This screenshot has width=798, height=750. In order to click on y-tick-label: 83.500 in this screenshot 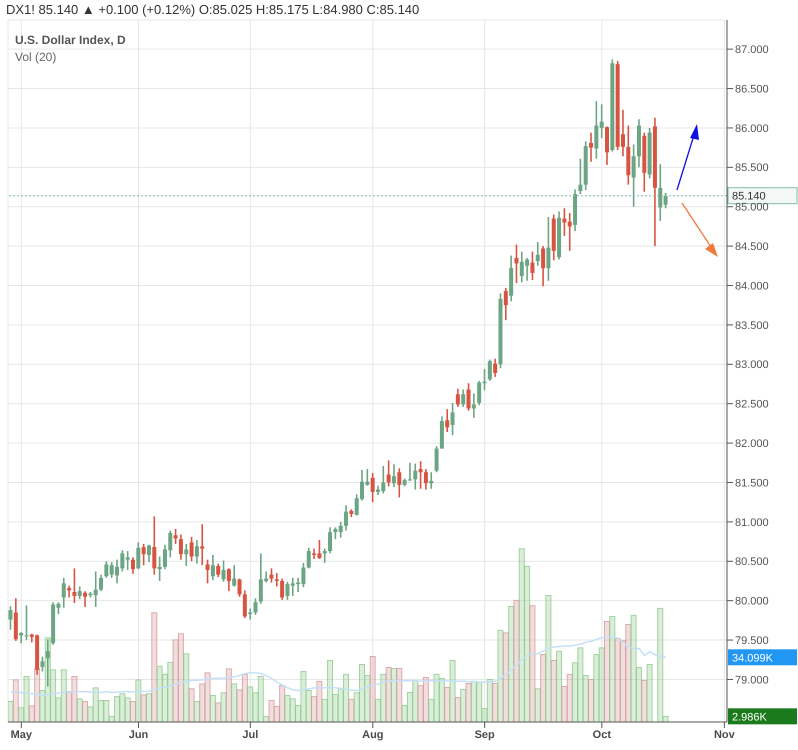, I will do `click(752, 326)`.